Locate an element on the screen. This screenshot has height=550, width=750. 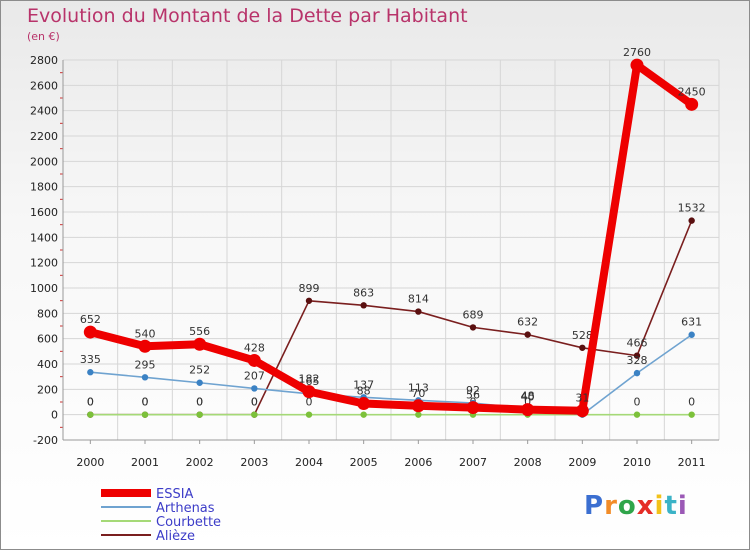
y-tick-label: 0 is located at coordinates (54, 415).